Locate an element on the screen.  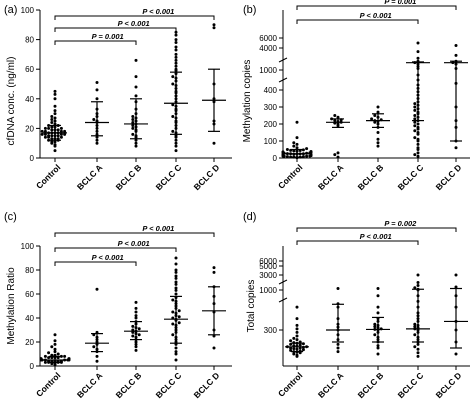
y-tick-label: 80 is located at coordinates (29, 40).